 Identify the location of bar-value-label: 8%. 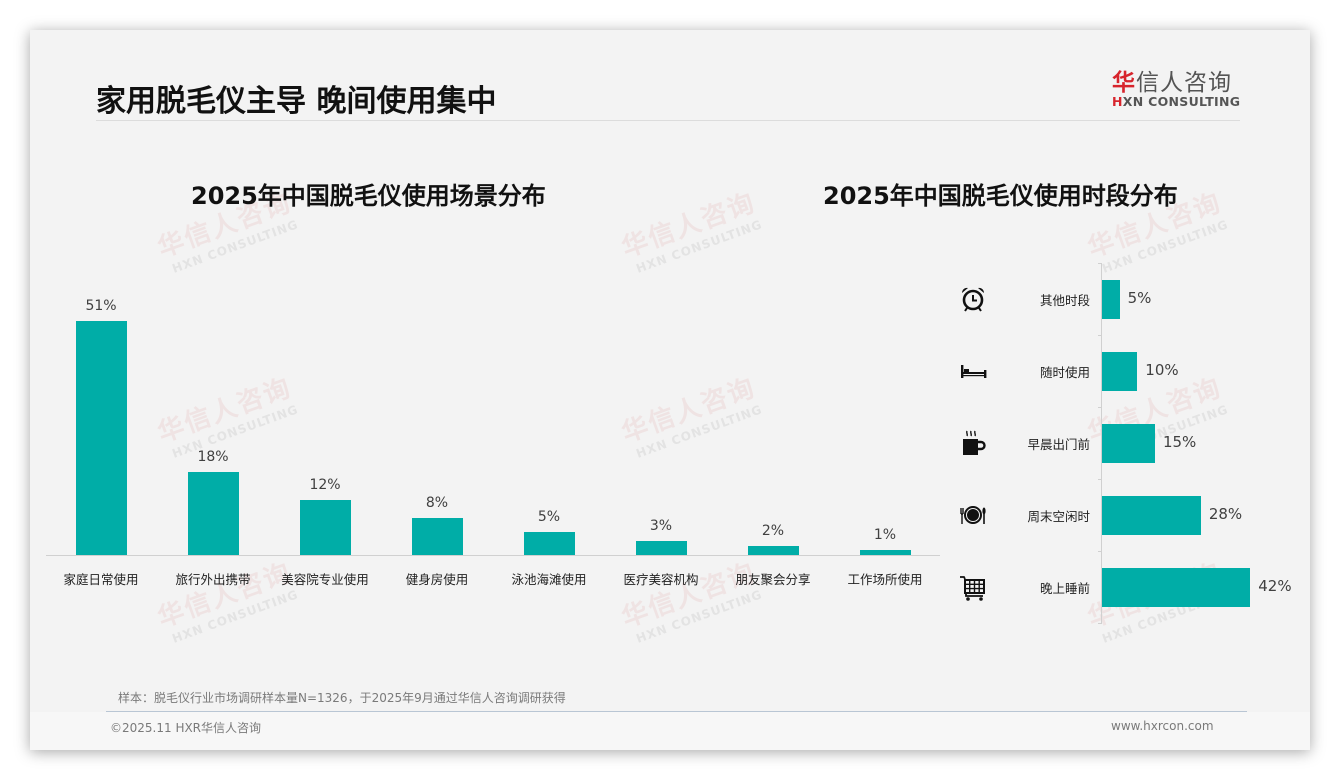
(437, 503).